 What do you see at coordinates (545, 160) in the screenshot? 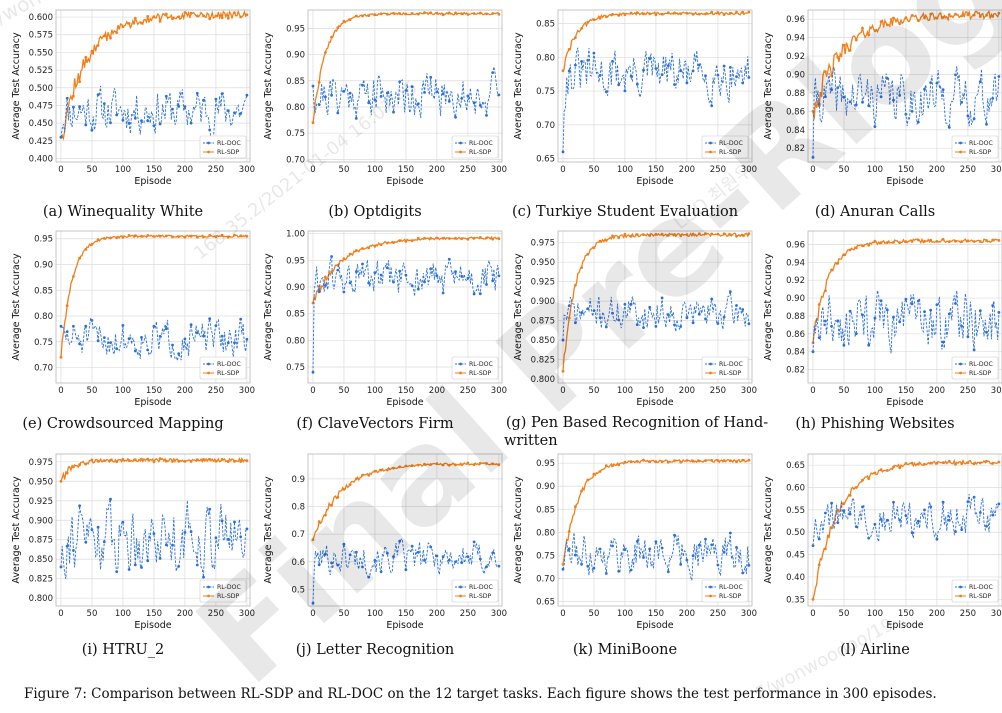
I see `y-tick-label: 0.65` at bounding box center [545, 160].